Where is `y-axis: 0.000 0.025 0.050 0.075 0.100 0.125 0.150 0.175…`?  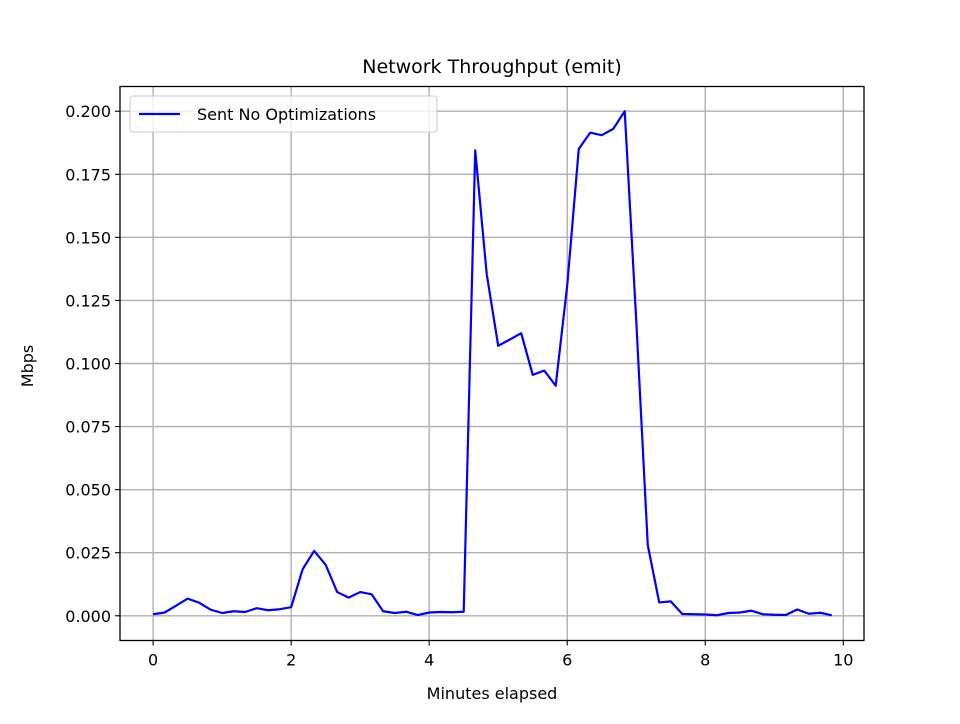
y-axis: 0.000 0.025 0.050 0.075 0.100 0.125 0.150 0.175… is located at coordinates (92, 364).